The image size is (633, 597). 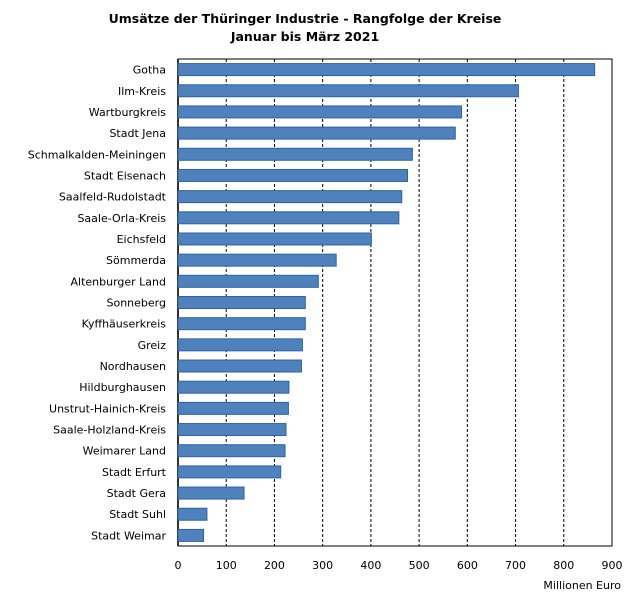 I want to click on category-label: Sömmerda, so click(x=136, y=260).